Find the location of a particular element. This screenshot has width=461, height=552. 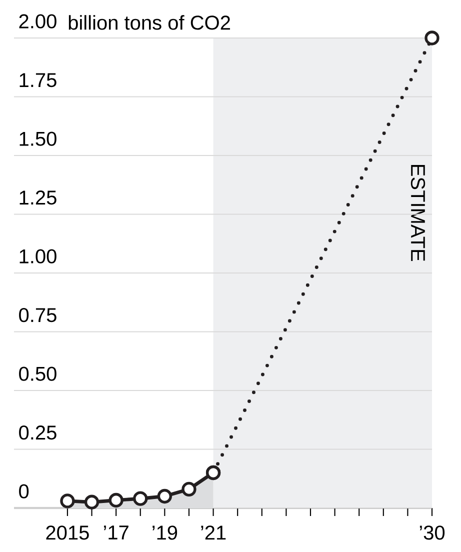

y-tick-label: 0.75 is located at coordinates (37, 315).